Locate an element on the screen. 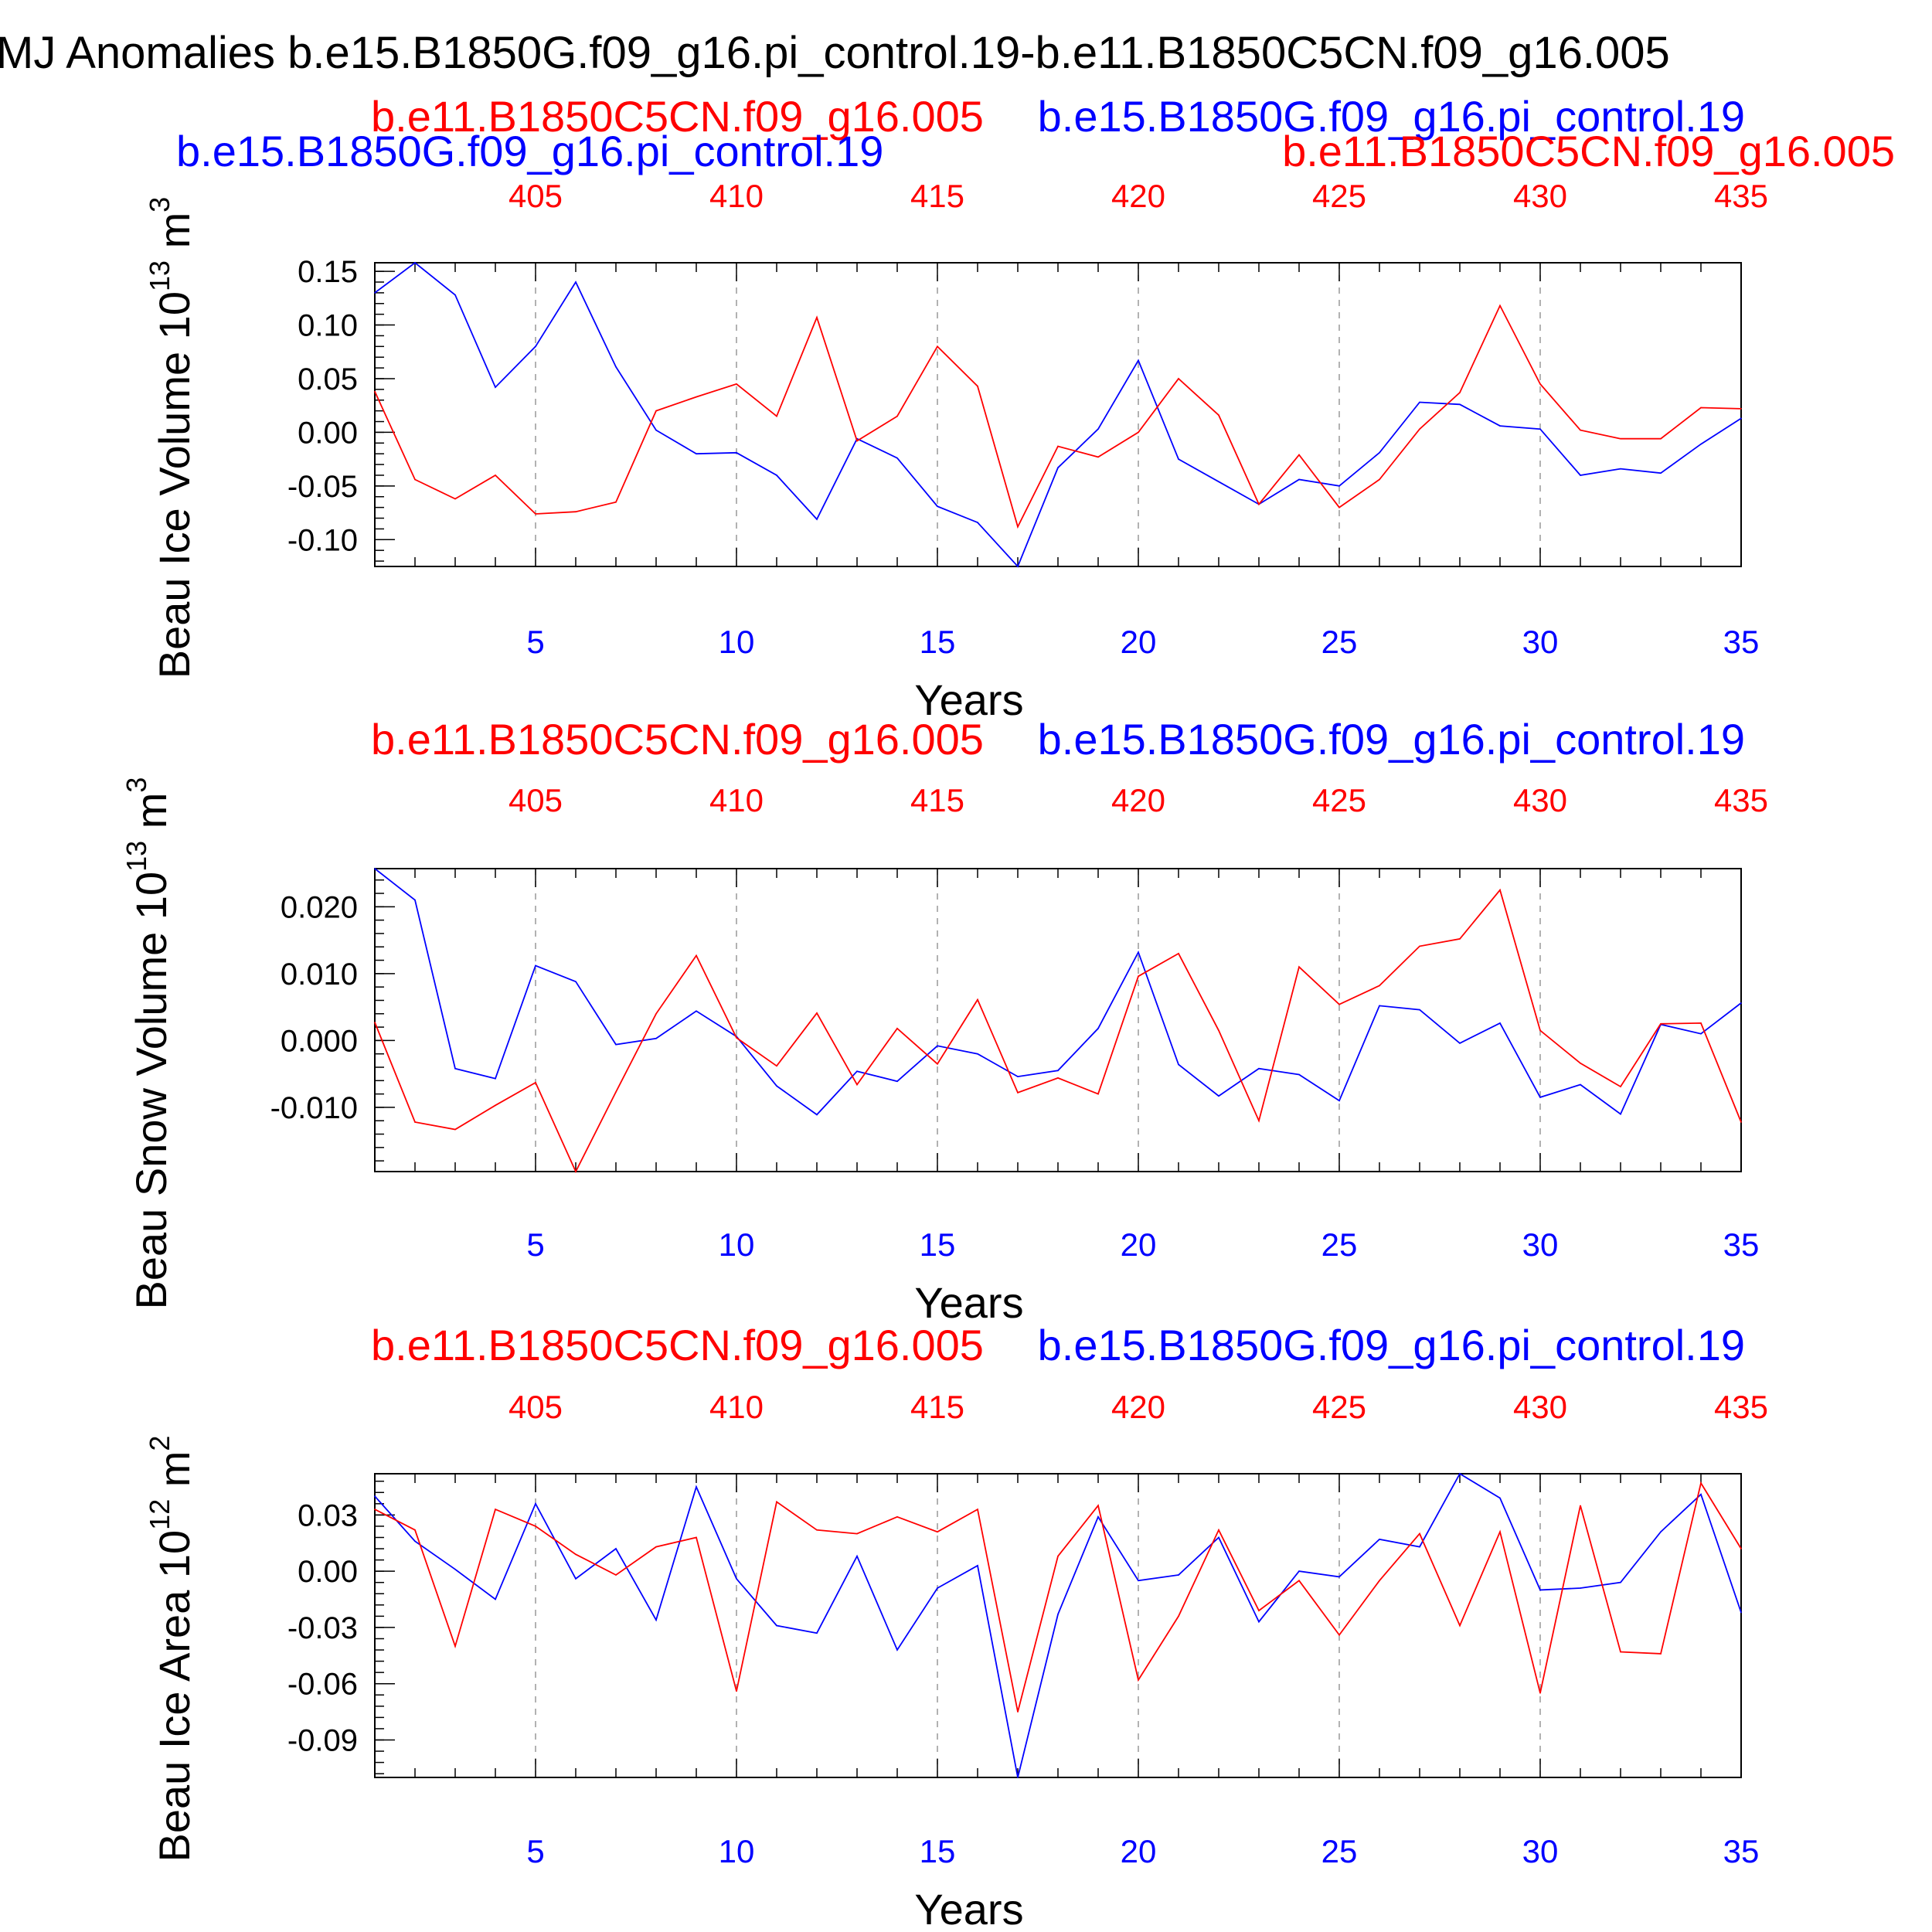 The height and width of the screenshot is (1932, 1932). x-tick-label-top: 435 is located at coordinates (1741, 196).